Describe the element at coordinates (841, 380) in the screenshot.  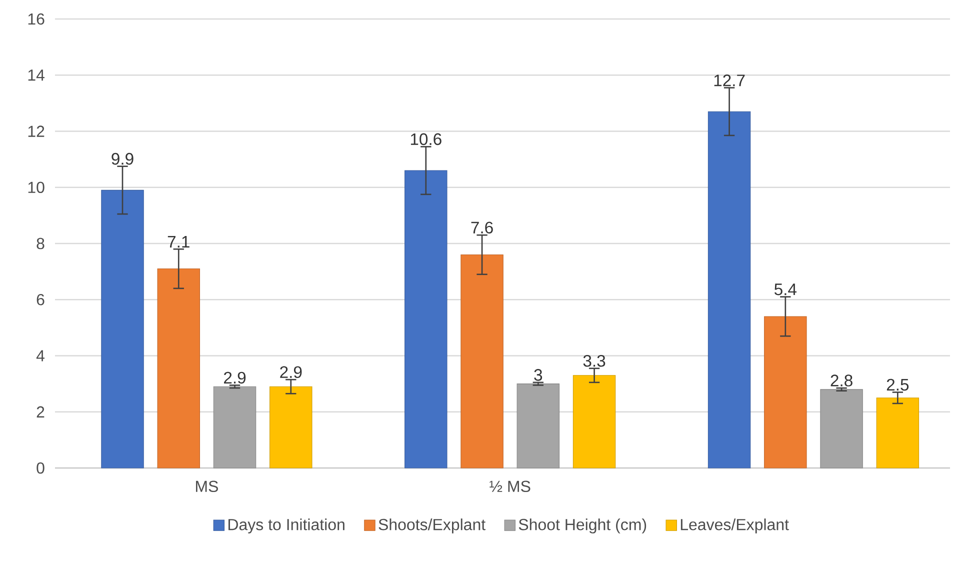
I see `data-label: 2.8` at that location.